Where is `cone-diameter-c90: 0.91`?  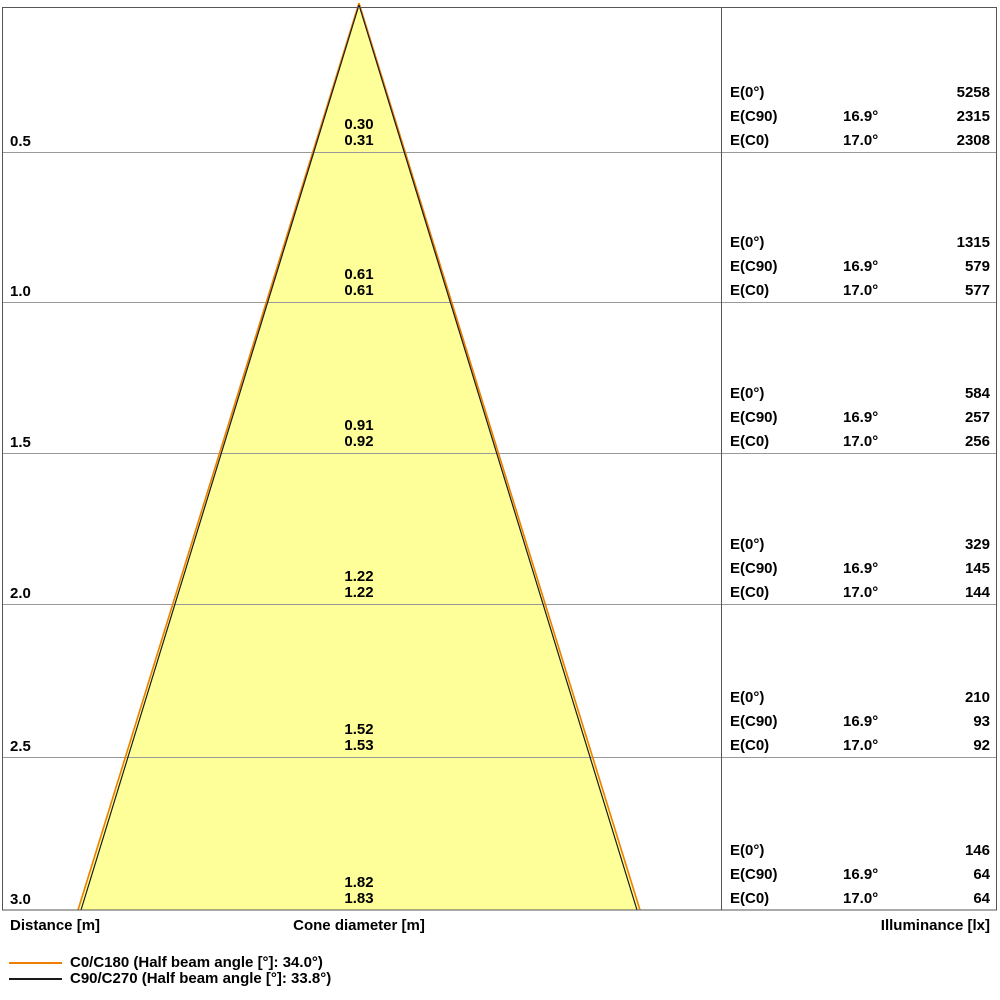 cone-diameter-c90: 0.91 is located at coordinates (359, 425).